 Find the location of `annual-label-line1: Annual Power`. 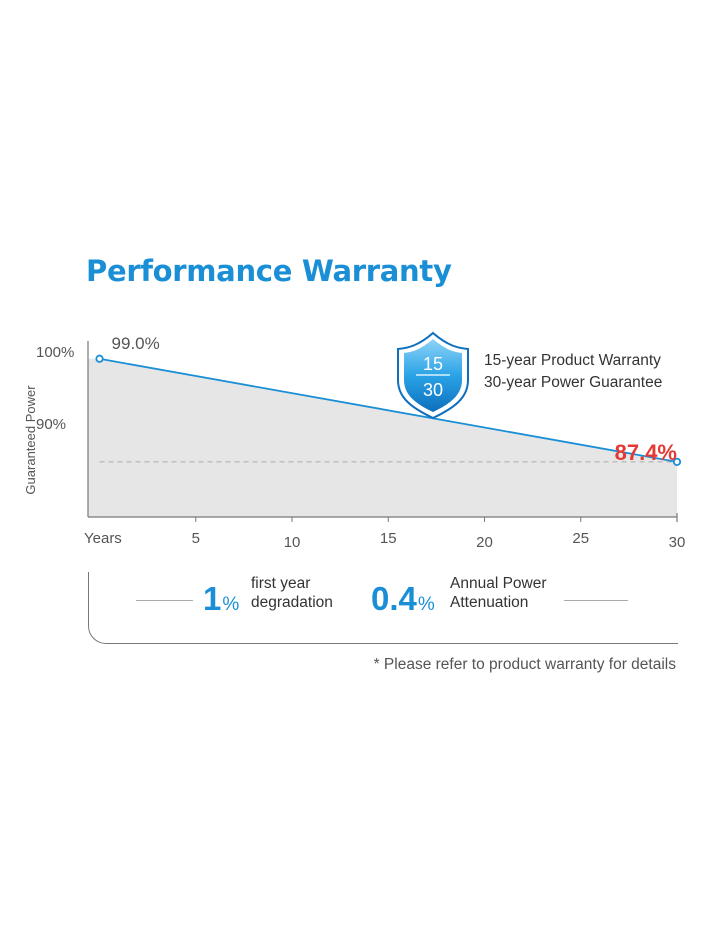

annual-label-line1: Annual Power is located at coordinates (498, 583).